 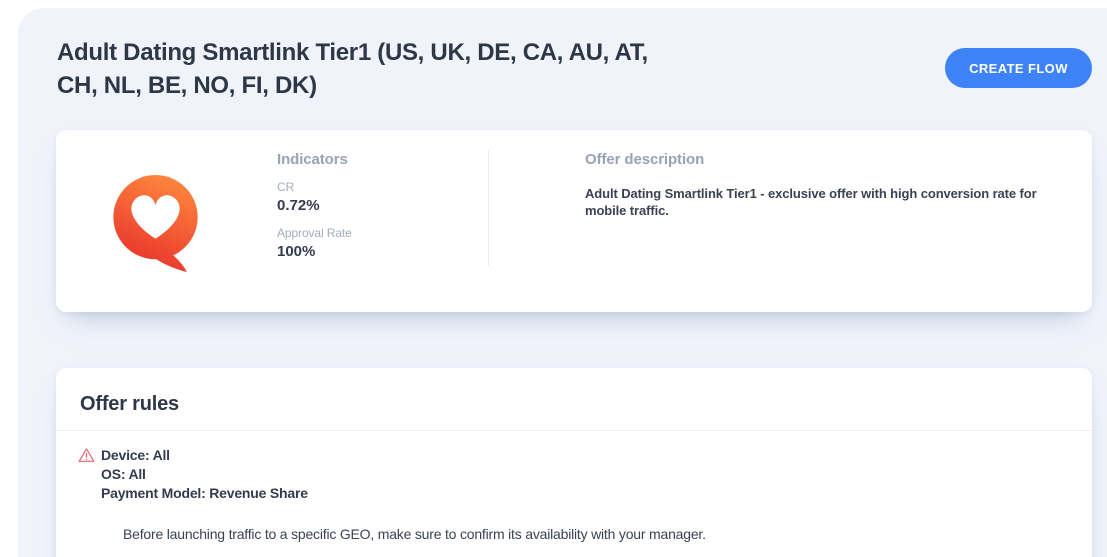 What do you see at coordinates (135, 455) in the screenshot?
I see `rule-device: Device: All` at bounding box center [135, 455].